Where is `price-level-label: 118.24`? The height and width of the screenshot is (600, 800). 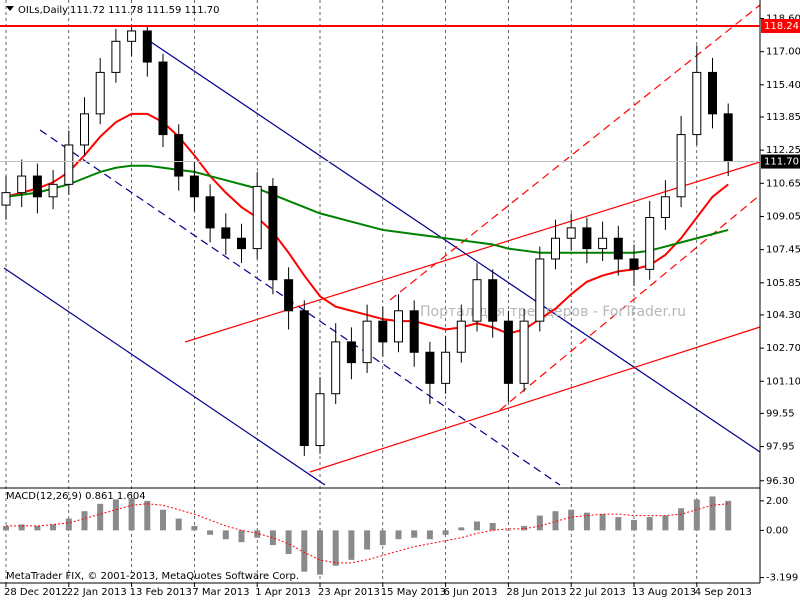 price-level-label: 118.24 is located at coordinates (781, 26).